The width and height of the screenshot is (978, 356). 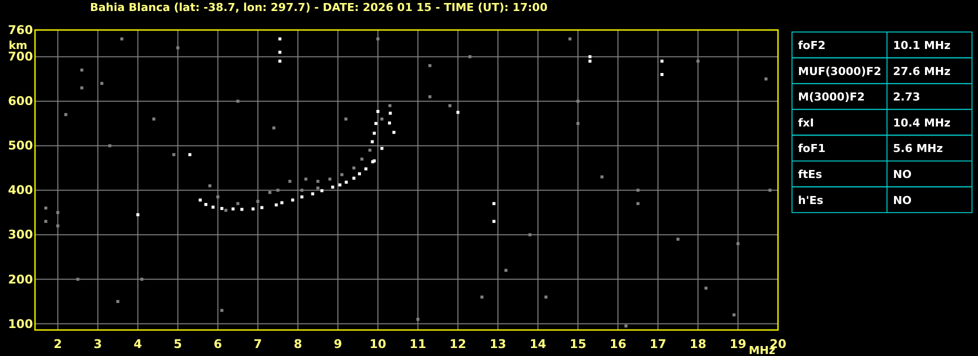 What do you see at coordinates (378, 344) in the screenshot?
I see `x-tick-label: 10` at bounding box center [378, 344].